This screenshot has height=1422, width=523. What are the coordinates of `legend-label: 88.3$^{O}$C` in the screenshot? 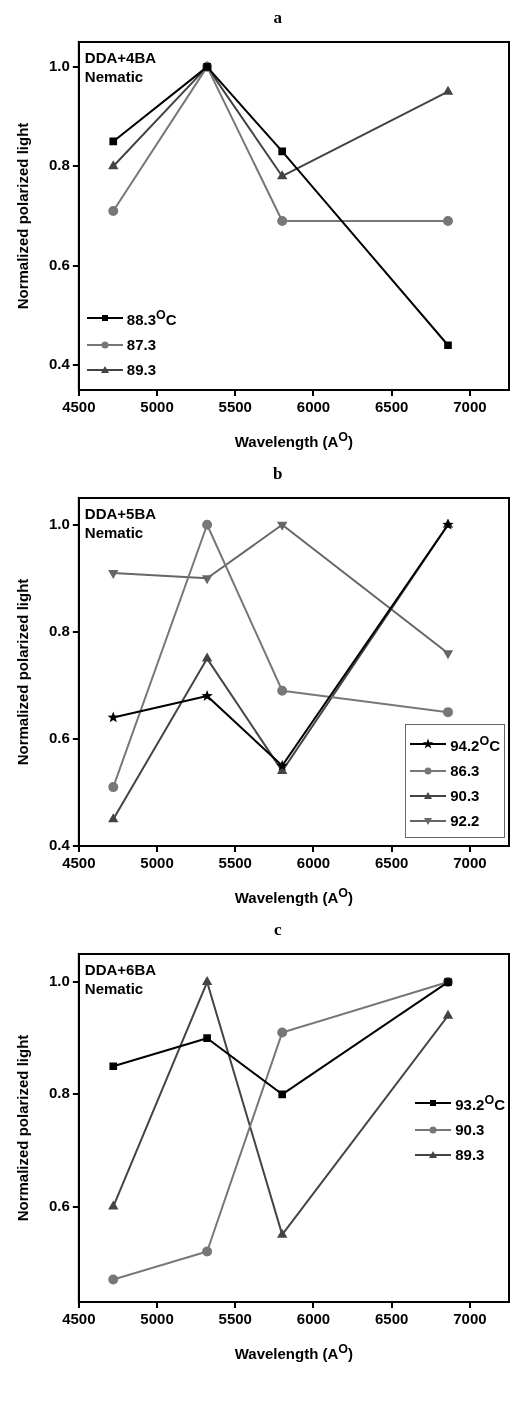 It's located at (151, 318).